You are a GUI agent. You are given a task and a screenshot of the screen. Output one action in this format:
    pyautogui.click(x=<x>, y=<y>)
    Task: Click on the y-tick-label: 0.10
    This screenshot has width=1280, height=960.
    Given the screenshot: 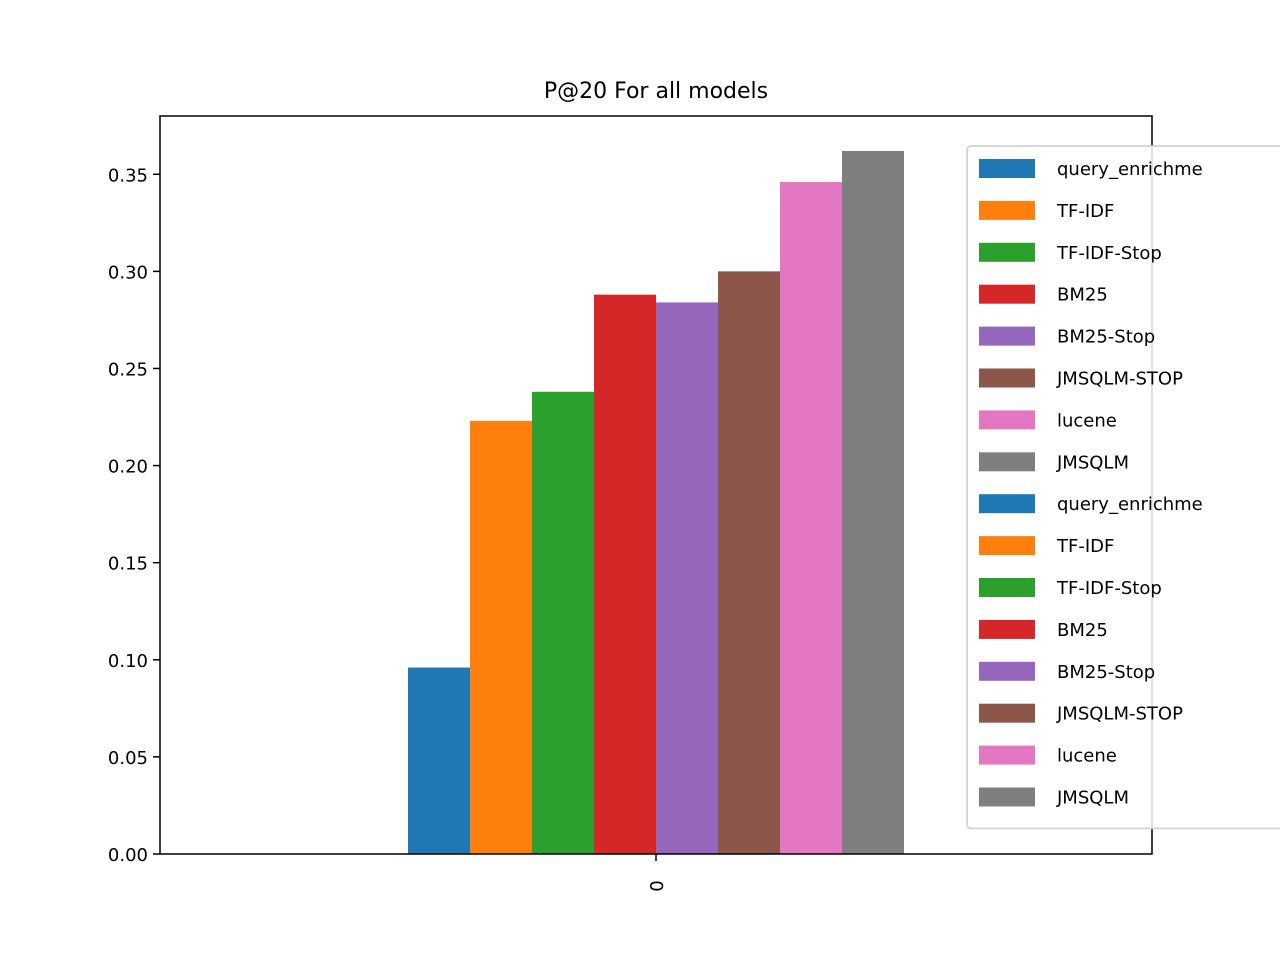 What is the action you would take?
    pyautogui.click(x=128, y=661)
    